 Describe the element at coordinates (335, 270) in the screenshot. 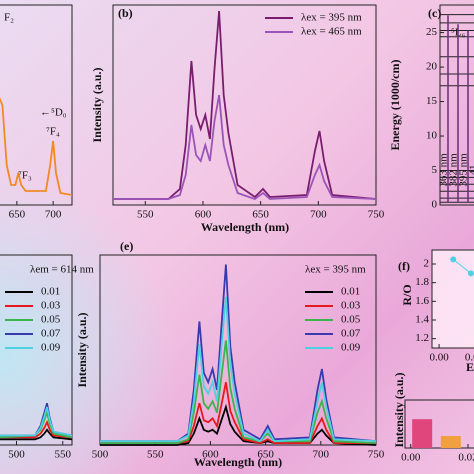

I see `legend-title: λex = 395 nm` at that location.